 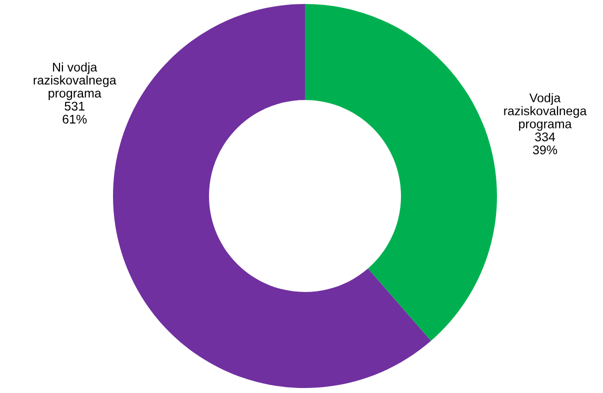 I want to click on data-label: 531 61%, so click(x=74, y=113).